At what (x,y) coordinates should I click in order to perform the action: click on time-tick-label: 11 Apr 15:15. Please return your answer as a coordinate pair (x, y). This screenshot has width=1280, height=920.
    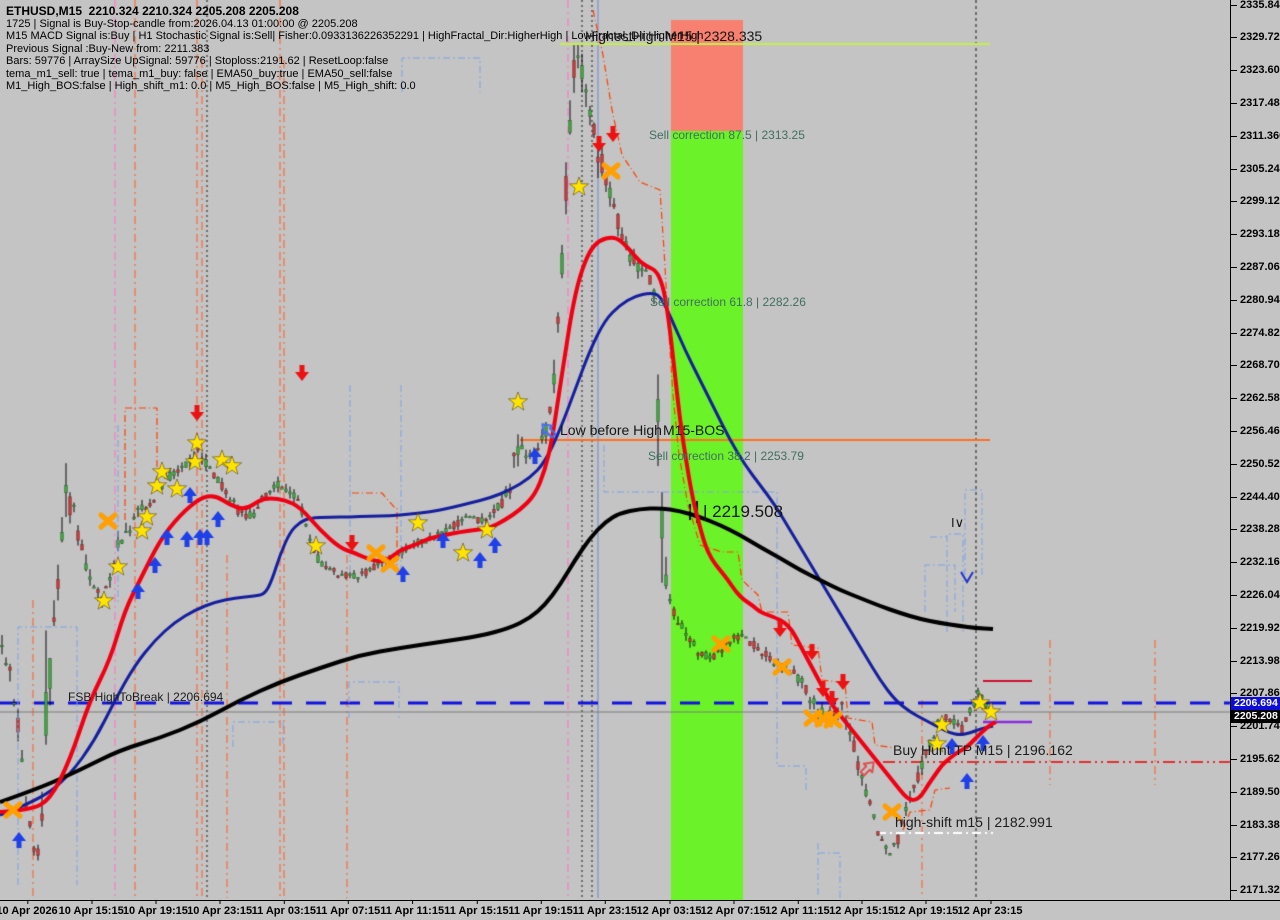
    Looking at the image, I should click on (476, 909).